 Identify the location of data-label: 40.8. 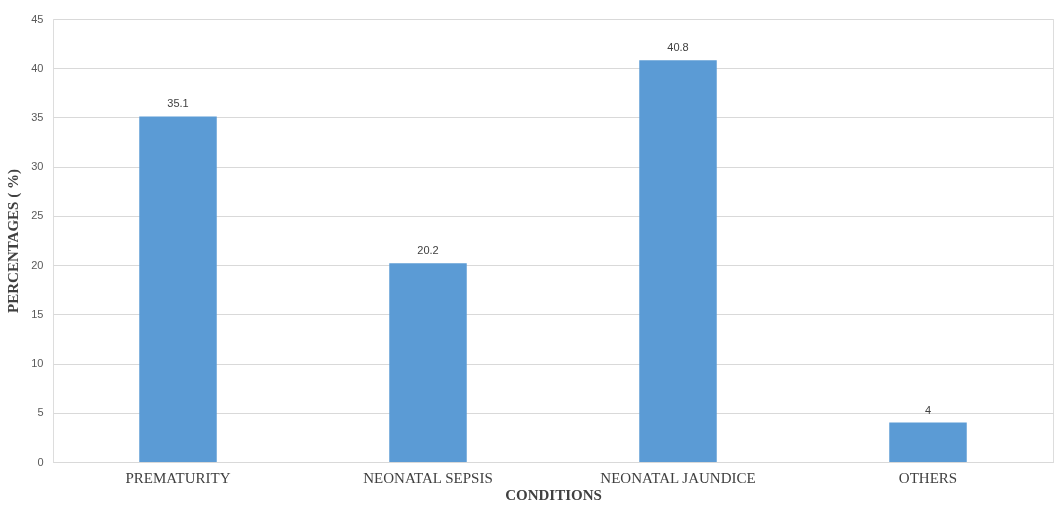
(678, 47).